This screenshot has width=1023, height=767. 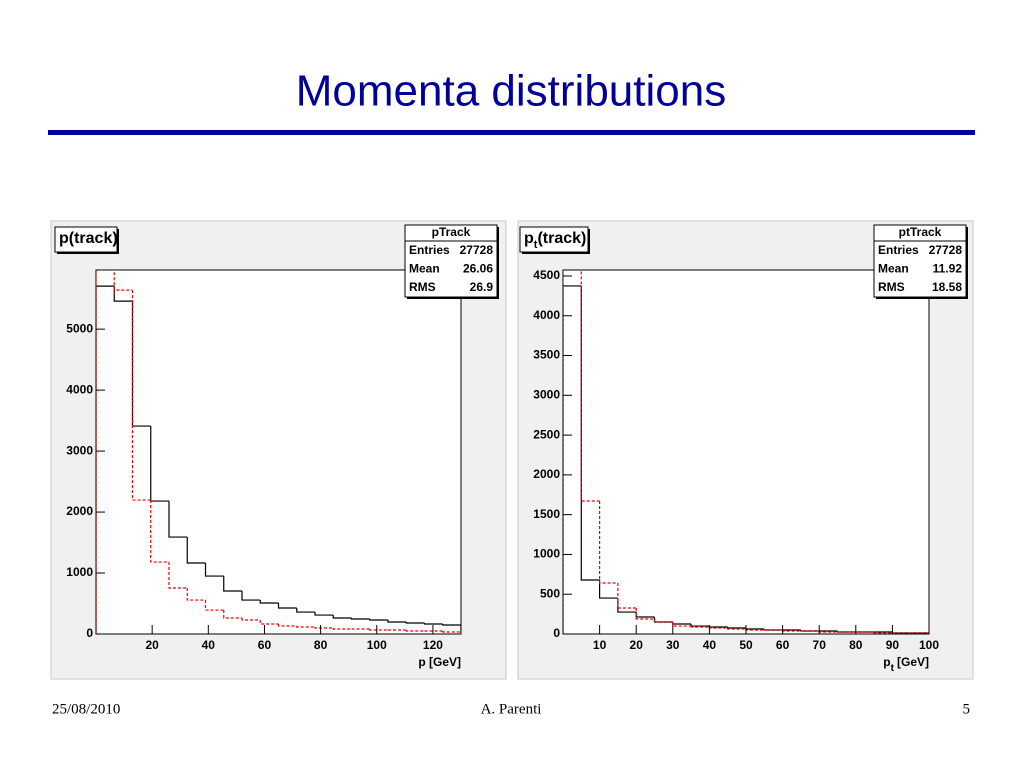 I want to click on x-tick-label: 70, so click(x=820, y=645).